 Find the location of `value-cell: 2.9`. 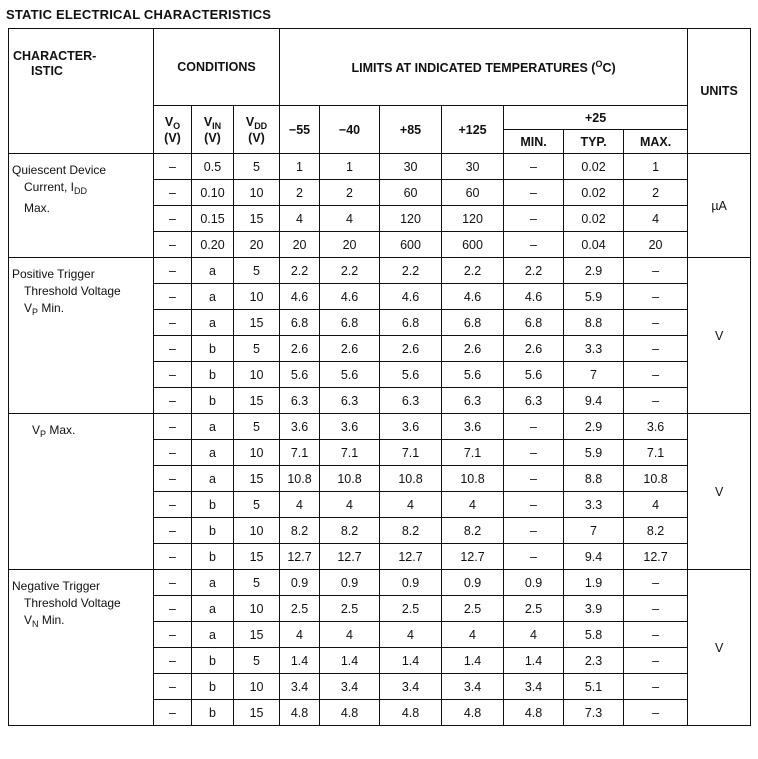

value-cell: 2.9 is located at coordinates (594, 270).